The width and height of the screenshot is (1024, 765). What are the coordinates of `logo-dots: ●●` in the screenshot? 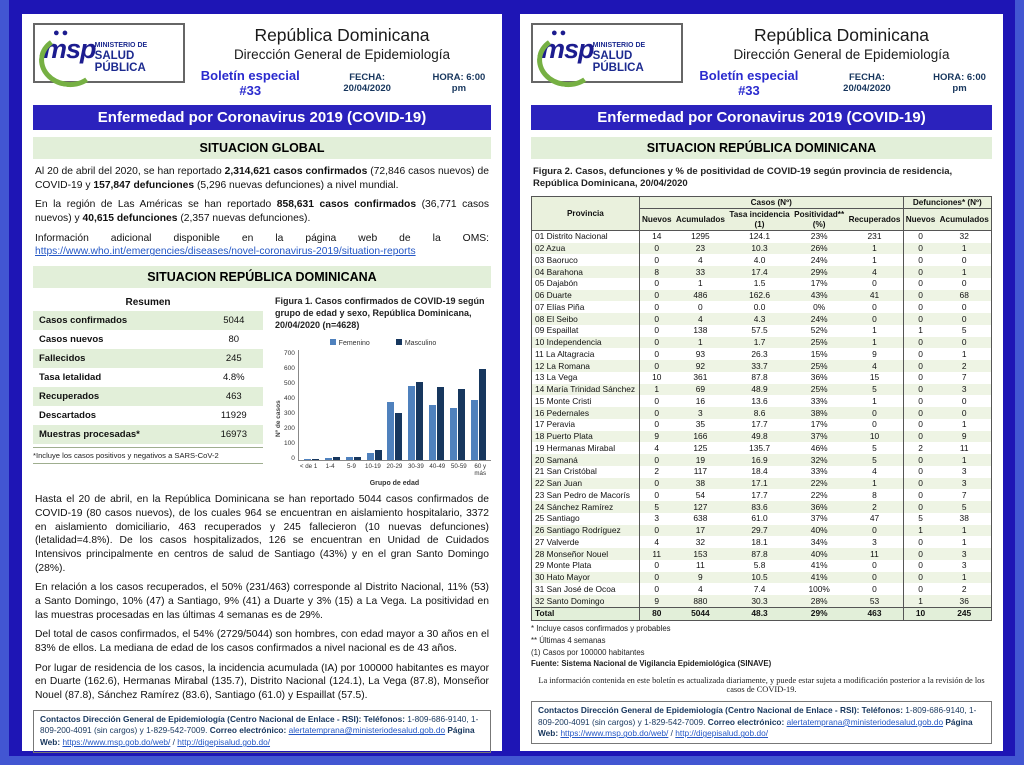 It's located at (560, 33).